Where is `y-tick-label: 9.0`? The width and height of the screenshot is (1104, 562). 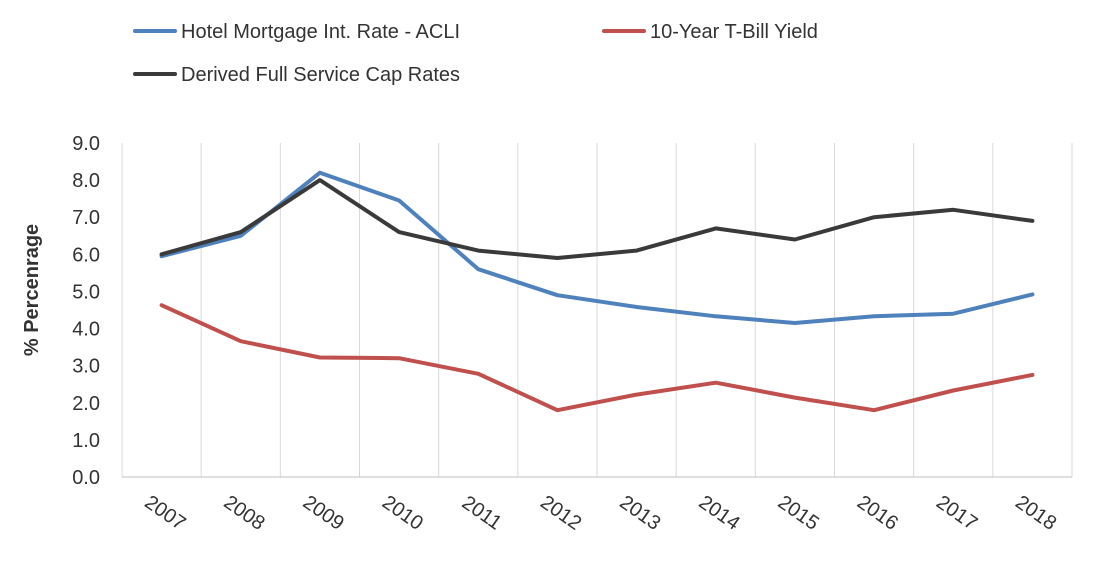
y-tick-label: 9.0 is located at coordinates (86, 144).